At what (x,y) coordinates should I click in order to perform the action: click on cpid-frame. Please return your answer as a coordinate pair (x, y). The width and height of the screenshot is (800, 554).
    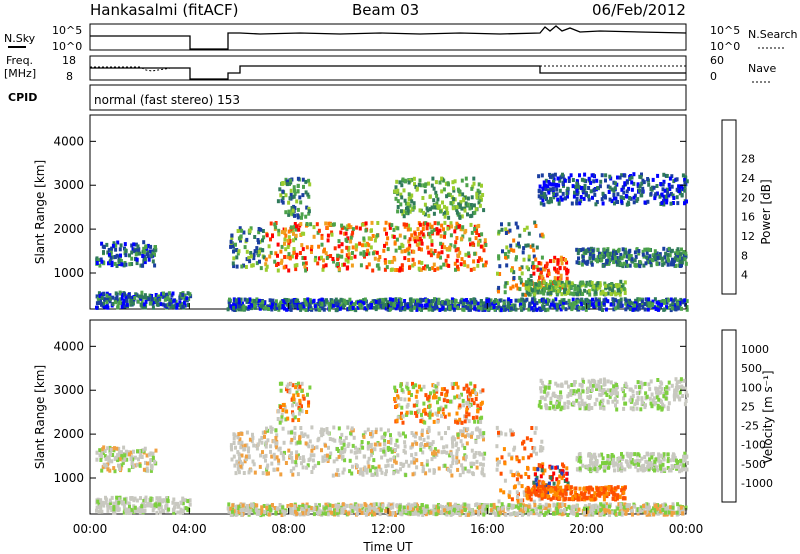
    Looking at the image, I should click on (388, 97).